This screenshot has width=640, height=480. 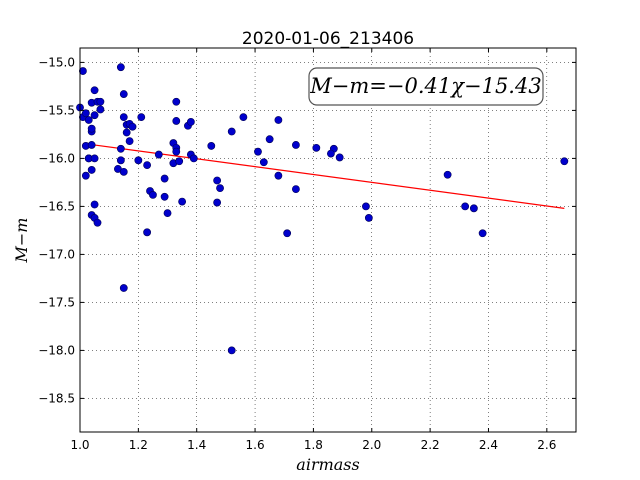 What do you see at coordinates (138, 445) in the screenshot?
I see `x-tick-label: 1.2` at bounding box center [138, 445].